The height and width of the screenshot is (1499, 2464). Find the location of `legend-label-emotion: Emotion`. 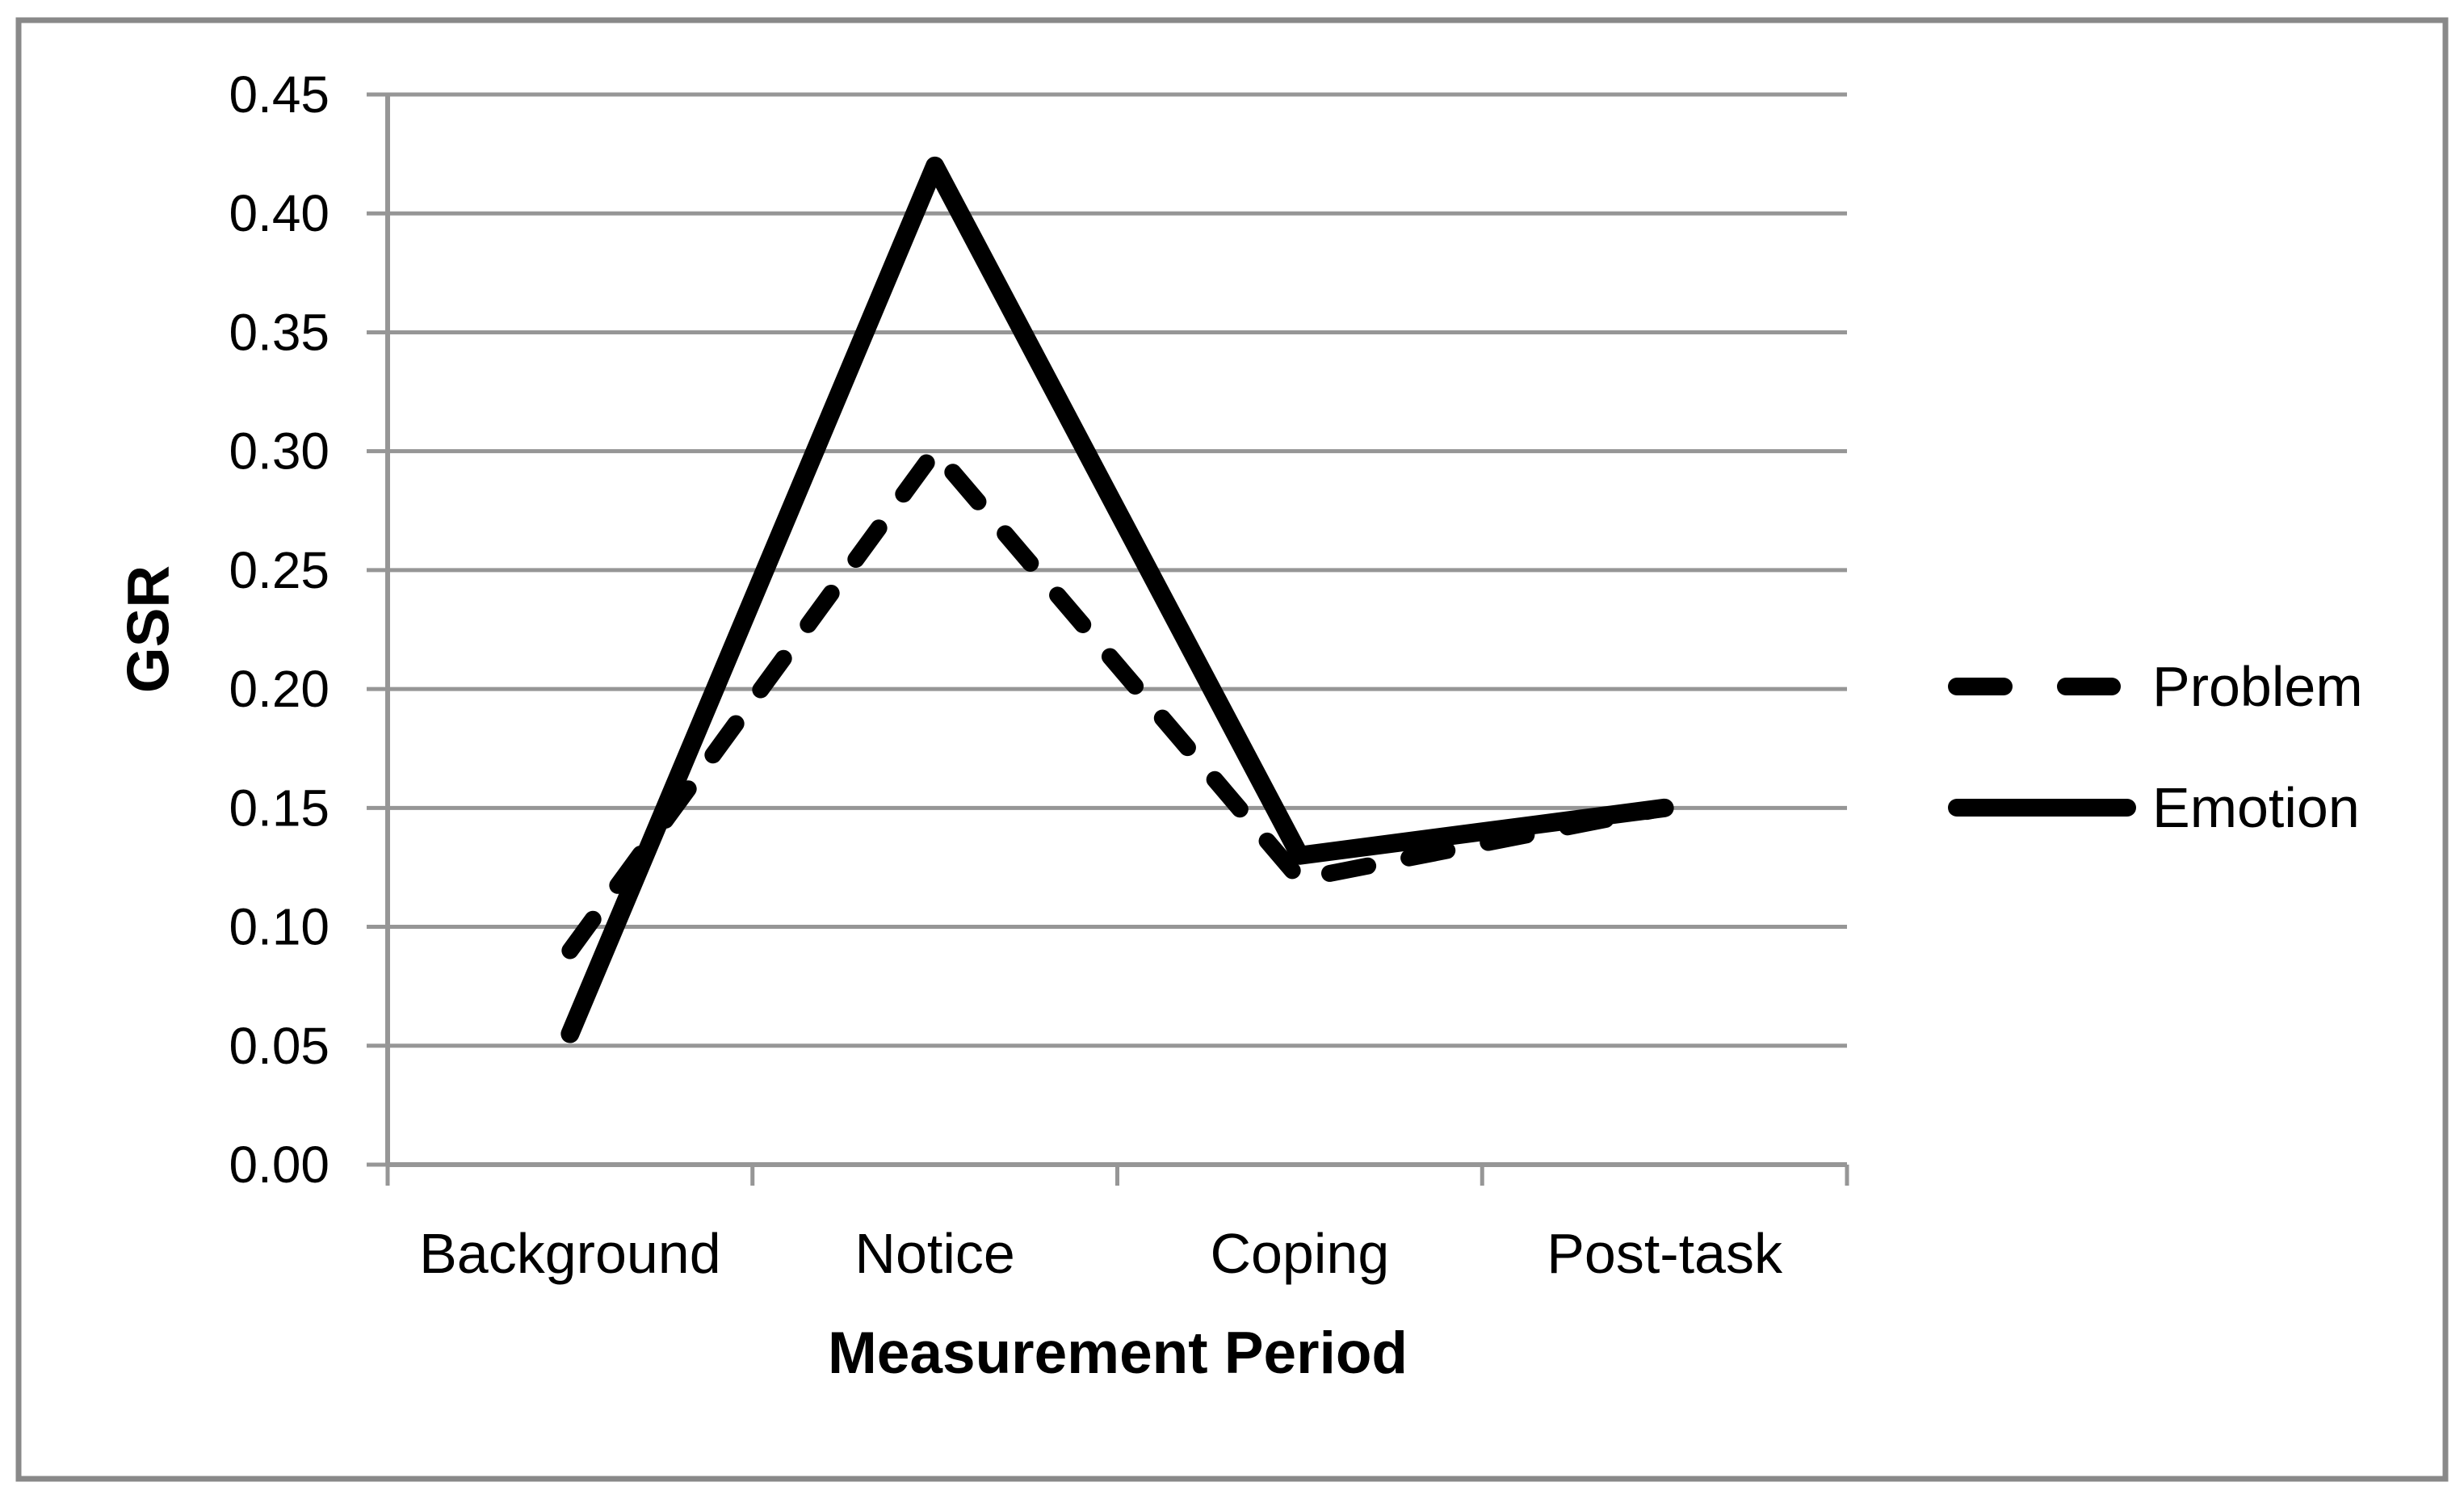

legend-label-emotion: Emotion is located at coordinates (2256, 808).